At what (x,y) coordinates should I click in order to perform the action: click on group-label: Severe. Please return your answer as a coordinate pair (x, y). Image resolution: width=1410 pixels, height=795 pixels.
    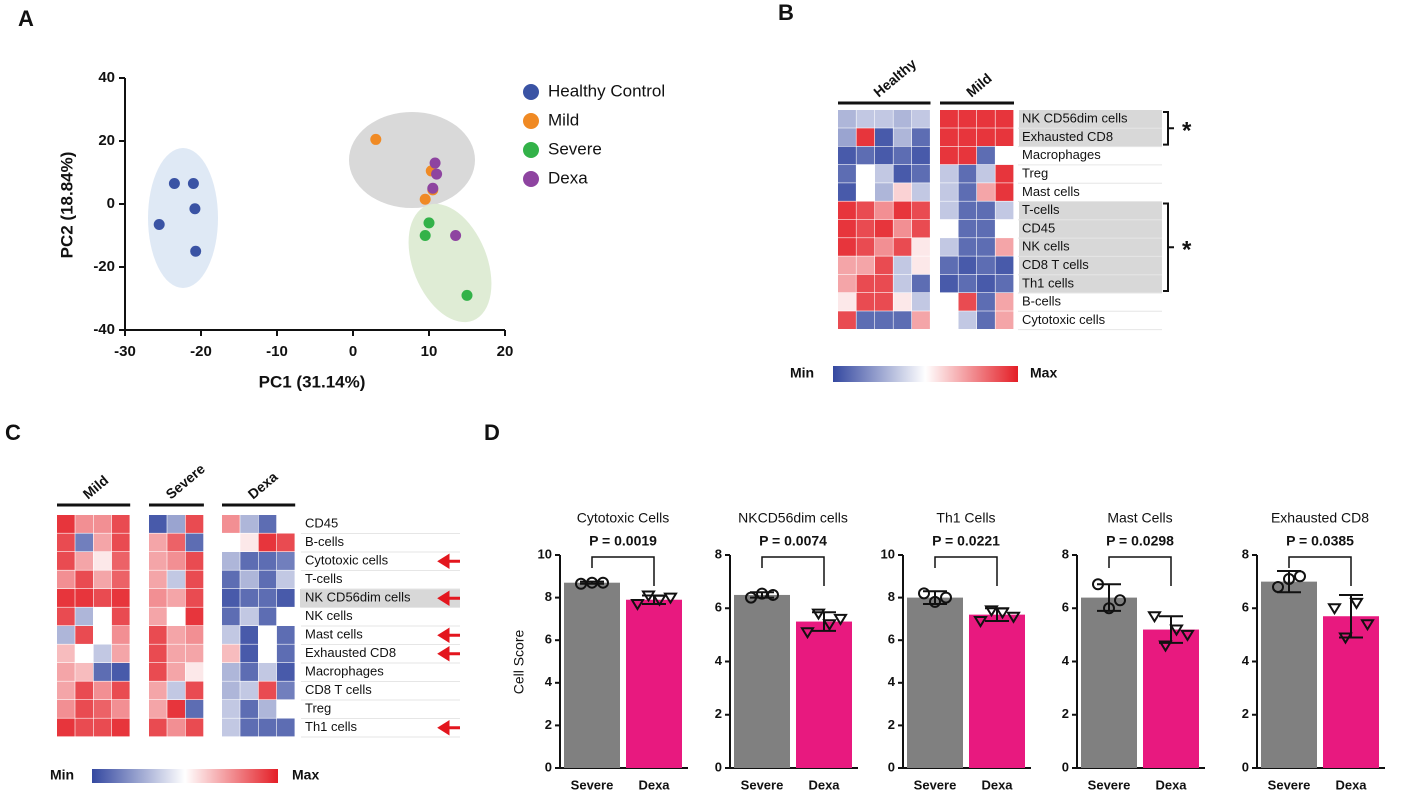
    Looking at the image, I should click on (185, 481).